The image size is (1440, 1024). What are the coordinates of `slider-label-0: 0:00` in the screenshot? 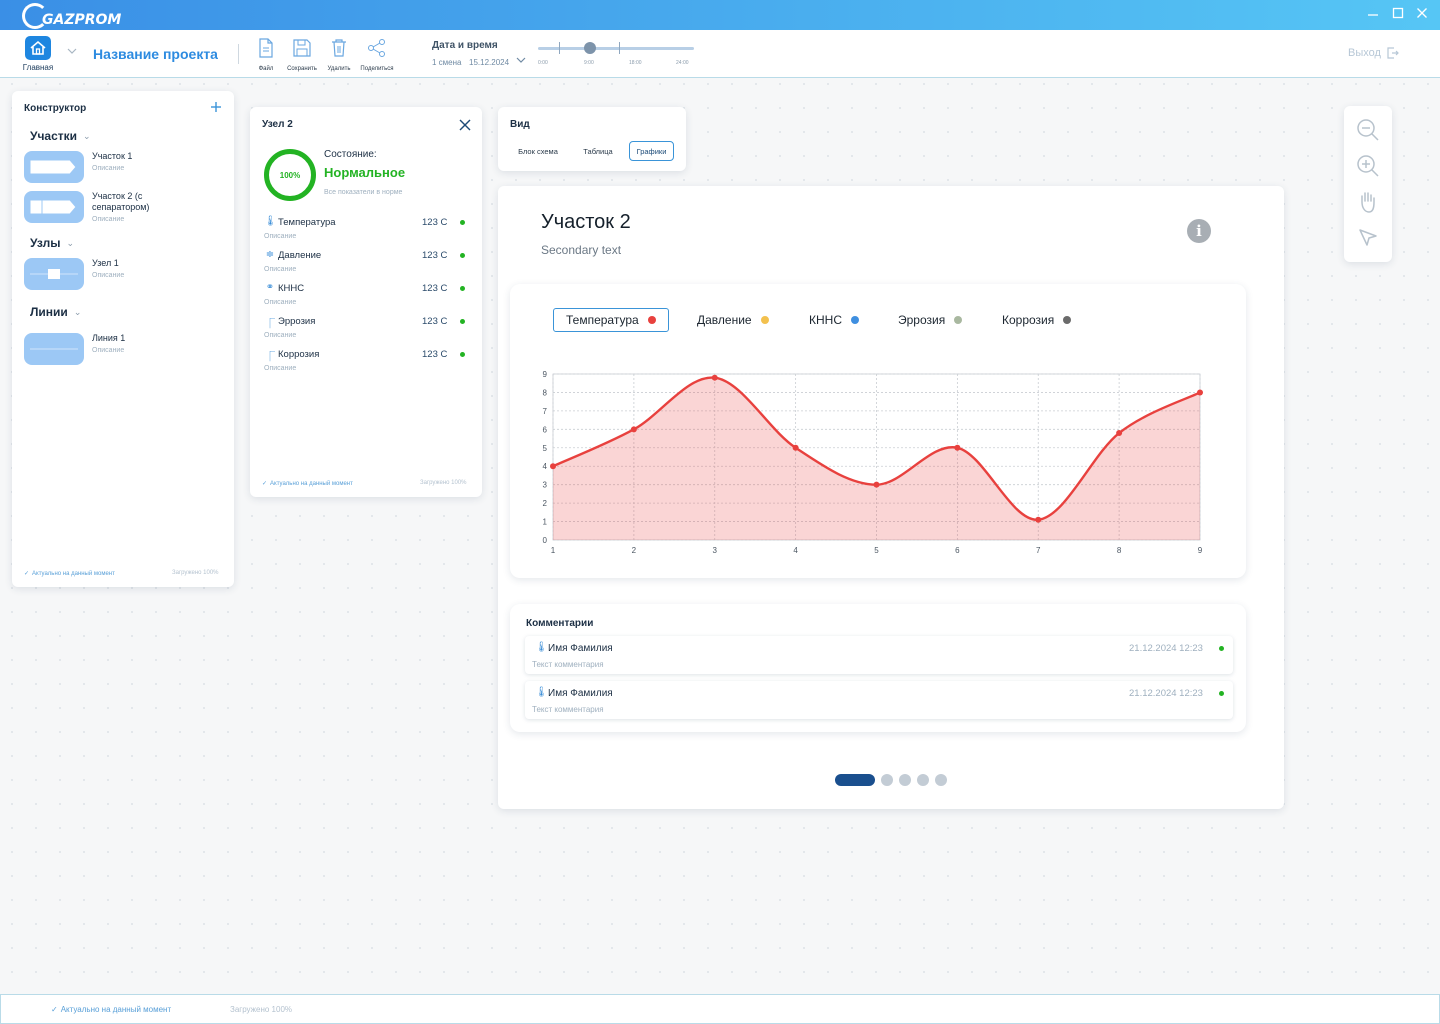 It's located at (543, 63).